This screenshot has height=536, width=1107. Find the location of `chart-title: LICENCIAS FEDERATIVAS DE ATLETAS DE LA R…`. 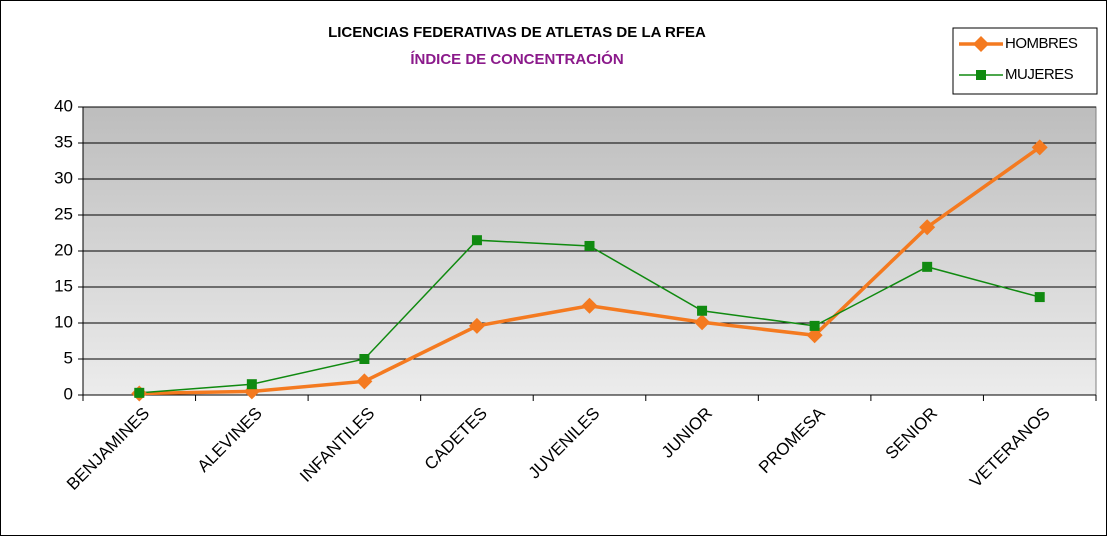

chart-title: LICENCIAS FEDERATIVAS DE ATLETAS DE LA R… is located at coordinates (517, 32).